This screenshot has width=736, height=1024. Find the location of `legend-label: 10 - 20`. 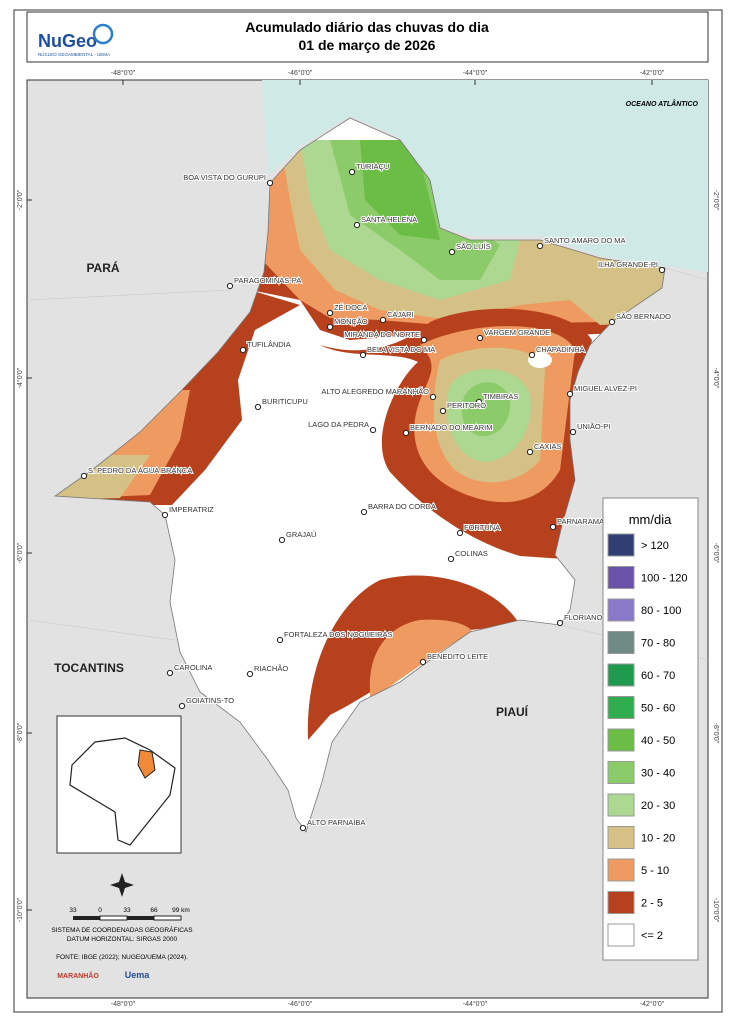

legend-label: 10 - 20 is located at coordinates (658, 839).